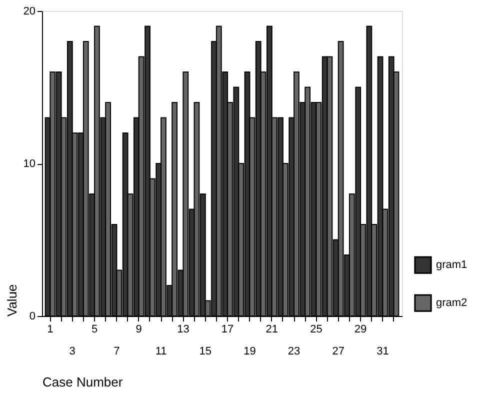 Image resolution: width=503 pixels, height=409 pixels. What do you see at coordinates (360, 330) in the screenshot?
I see `x-tick-label: 29` at bounding box center [360, 330].